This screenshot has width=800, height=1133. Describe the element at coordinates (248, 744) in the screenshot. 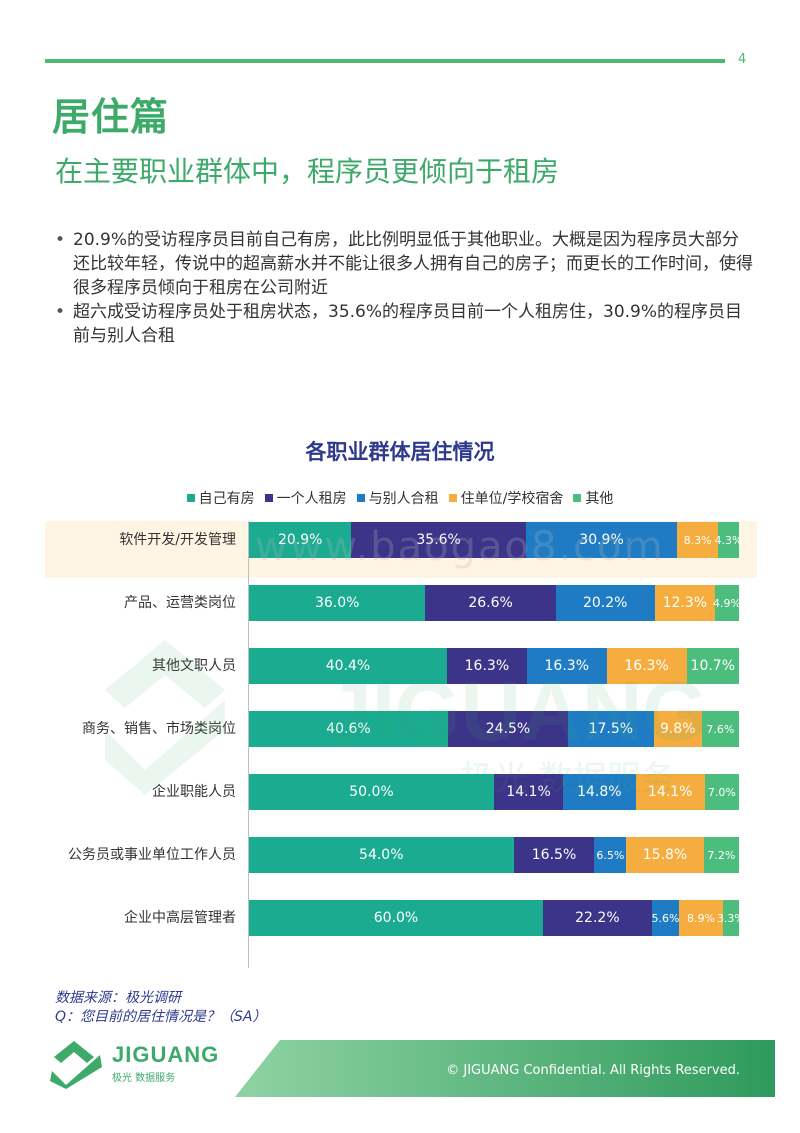

I see `category-axis` at that location.